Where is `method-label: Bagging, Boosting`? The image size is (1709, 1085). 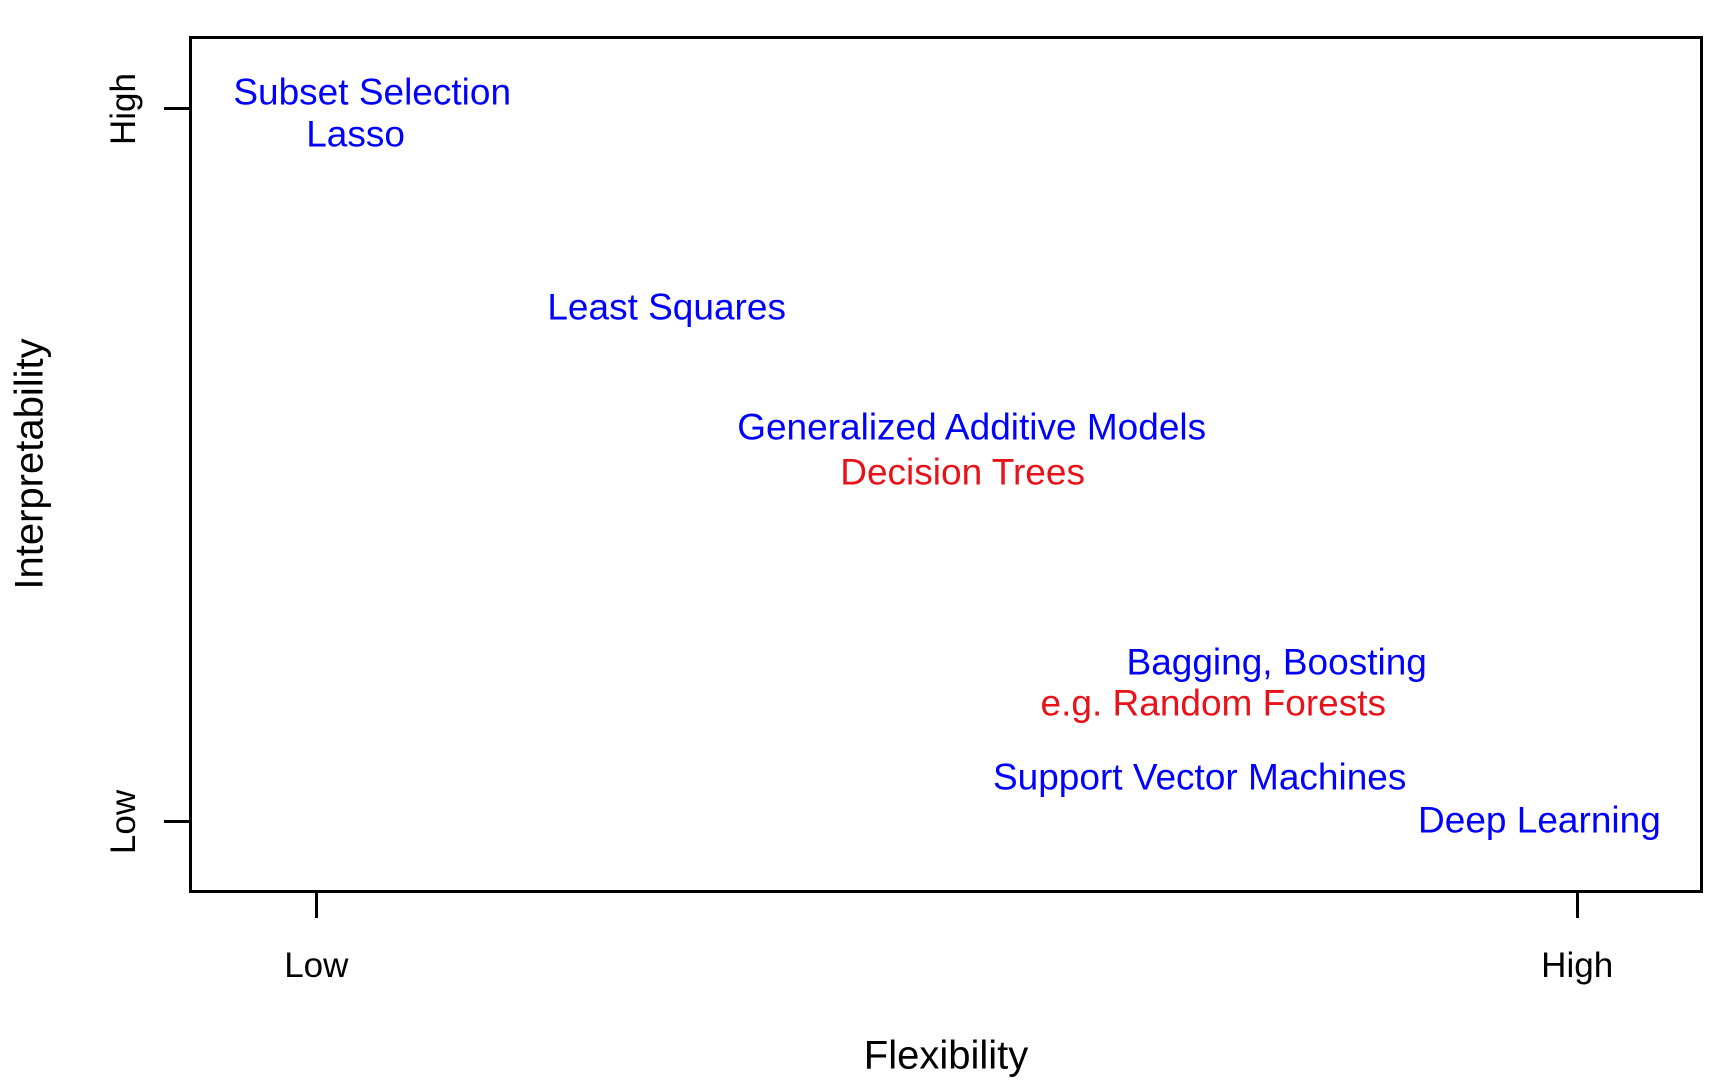
method-label: Bagging, Boosting is located at coordinates (1276, 662).